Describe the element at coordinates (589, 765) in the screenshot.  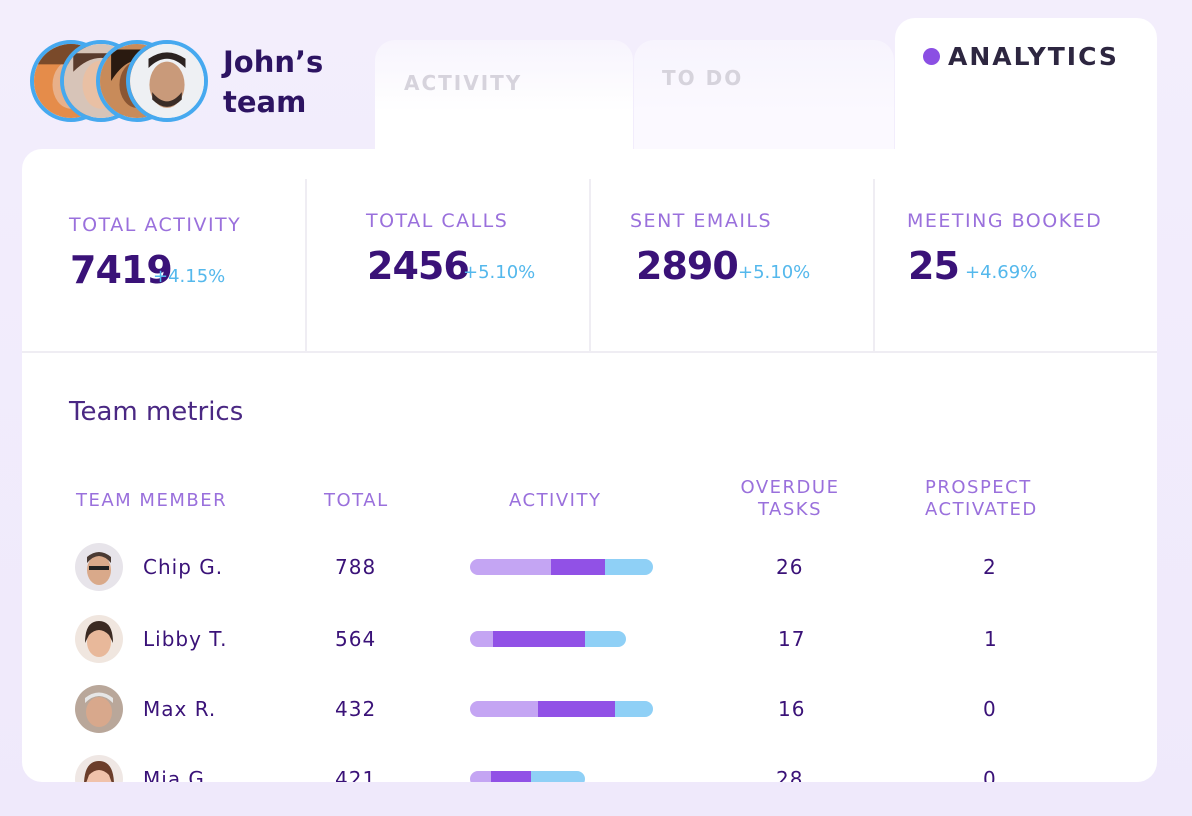
I see `table-row: Mia G. 421 28 0` at that location.